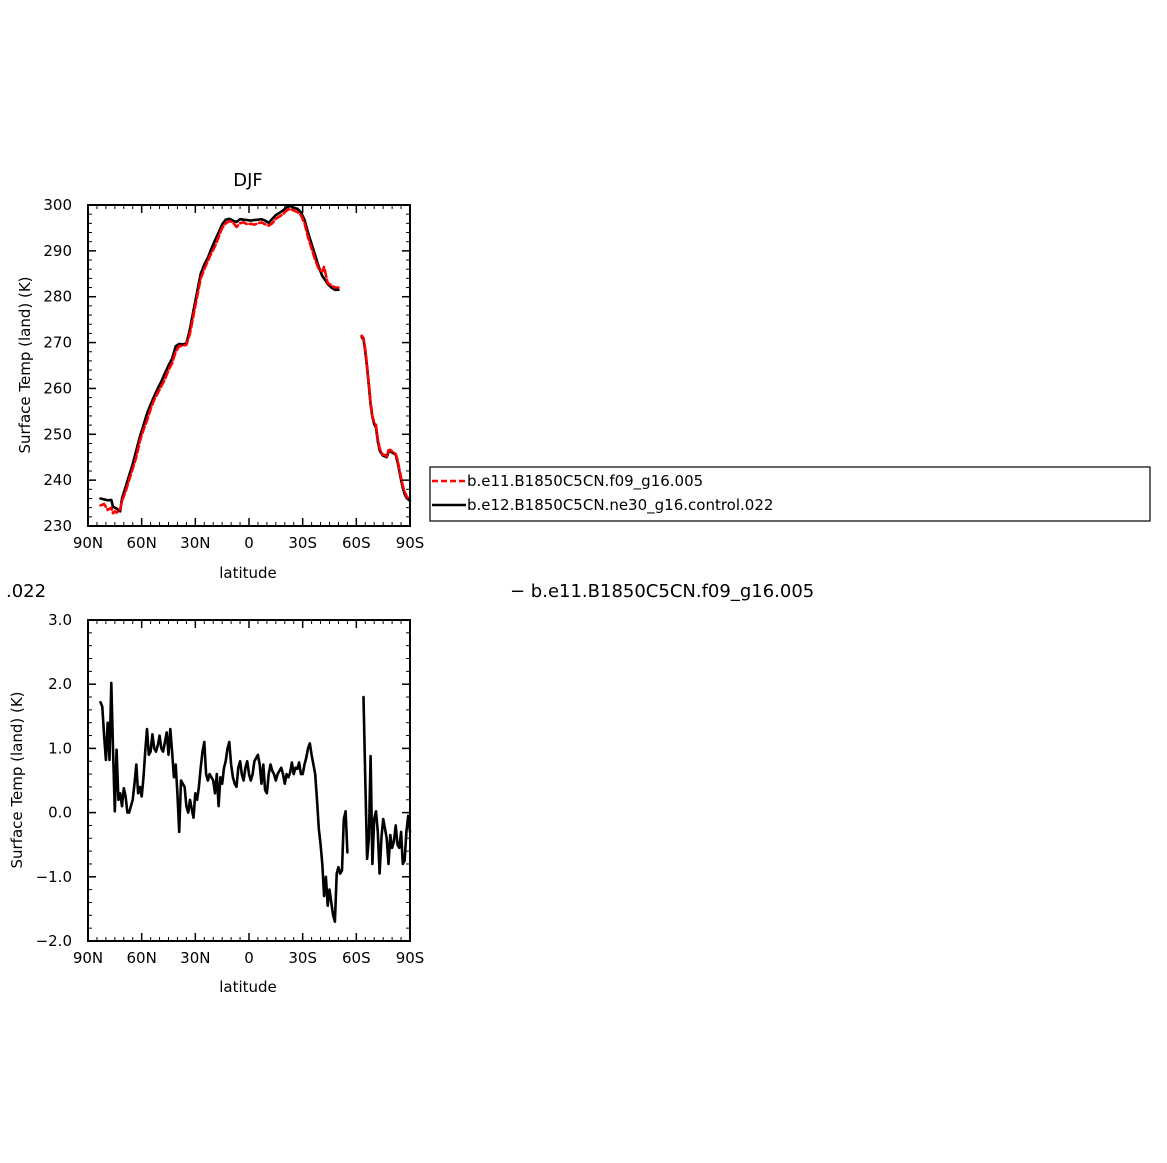 Image resolution: width=1167 pixels, height=1163 pixels. What do you see at coordinates (195, 958) in the screenshot?
I see `bottom-x-tick-label: 30N` at bounding box center [195, 958].